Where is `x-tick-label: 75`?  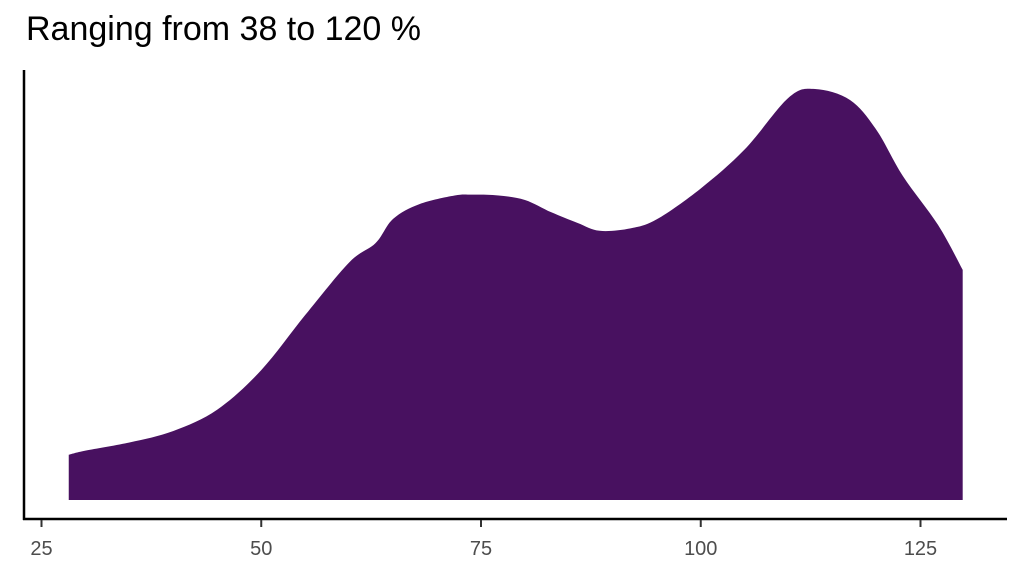
x-tick-label: 75 is located at coordinates (481, 549).